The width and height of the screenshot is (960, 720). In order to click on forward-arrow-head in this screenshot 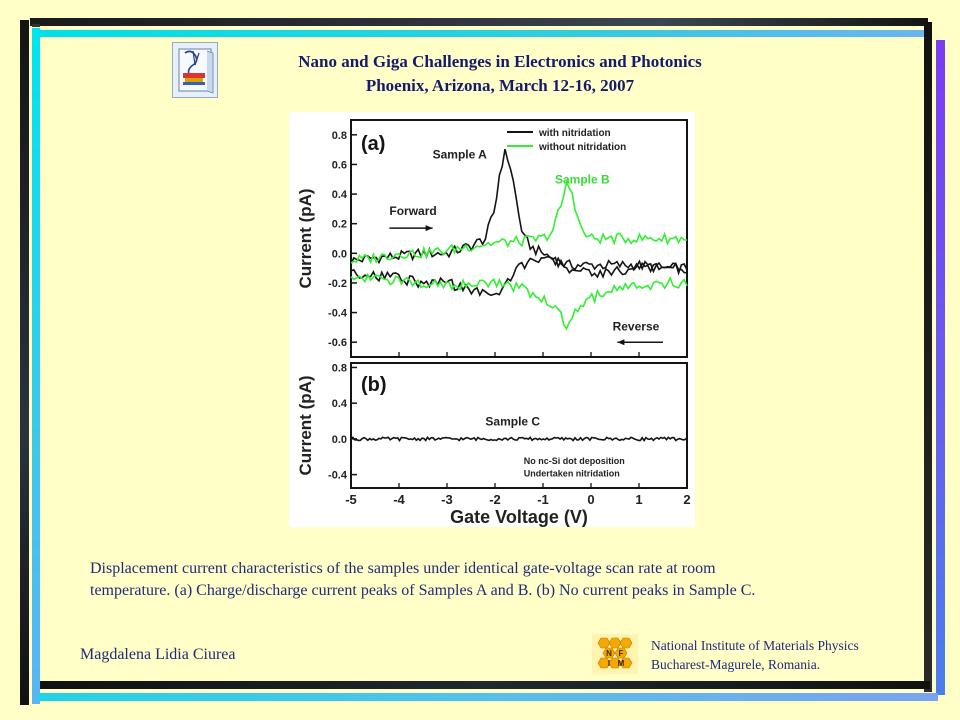, I will do `click(429, 228)`.